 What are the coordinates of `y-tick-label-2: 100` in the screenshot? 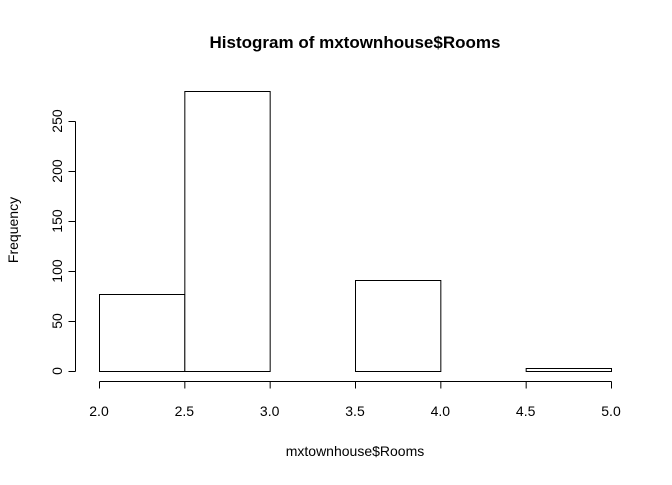 It's located at (57, 271).